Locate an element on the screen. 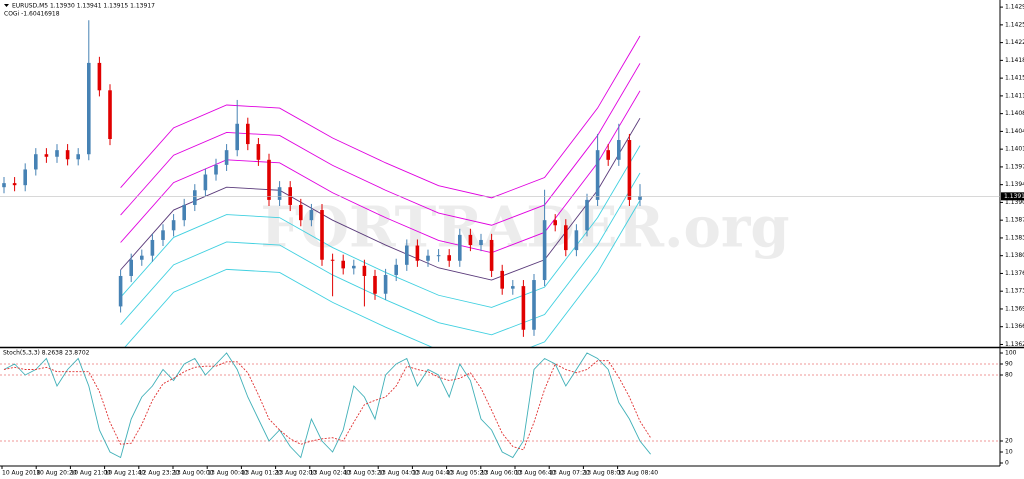 The image size is (1024, 479). x-tick-label: 13 Aug 00:40 is located at coordinates (227, 473).